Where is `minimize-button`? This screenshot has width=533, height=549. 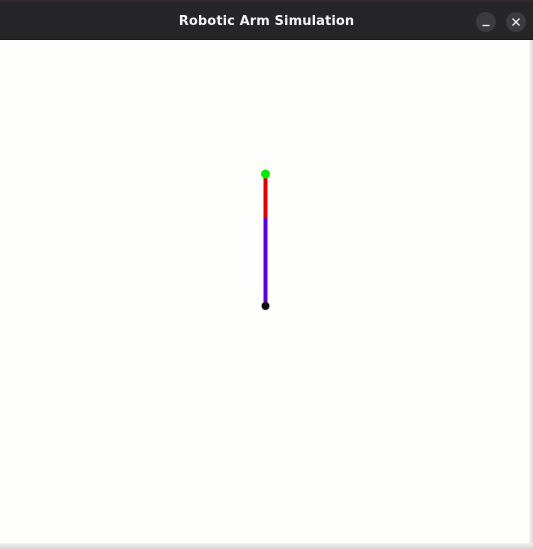 minimize-button is located at coordinates (486, 22).